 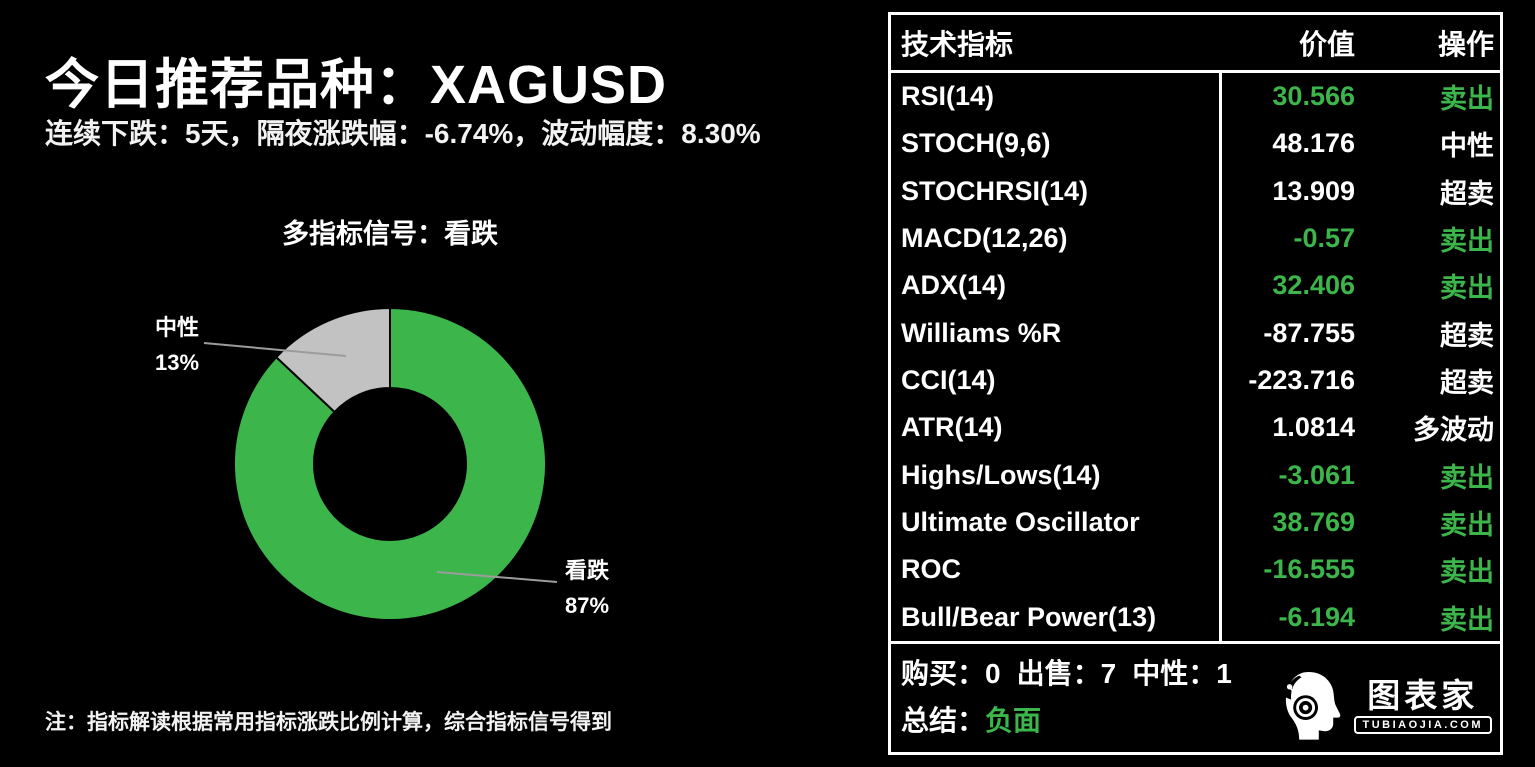 I want to click on conclusion-value: 负面, so click(x=1013, y=720).